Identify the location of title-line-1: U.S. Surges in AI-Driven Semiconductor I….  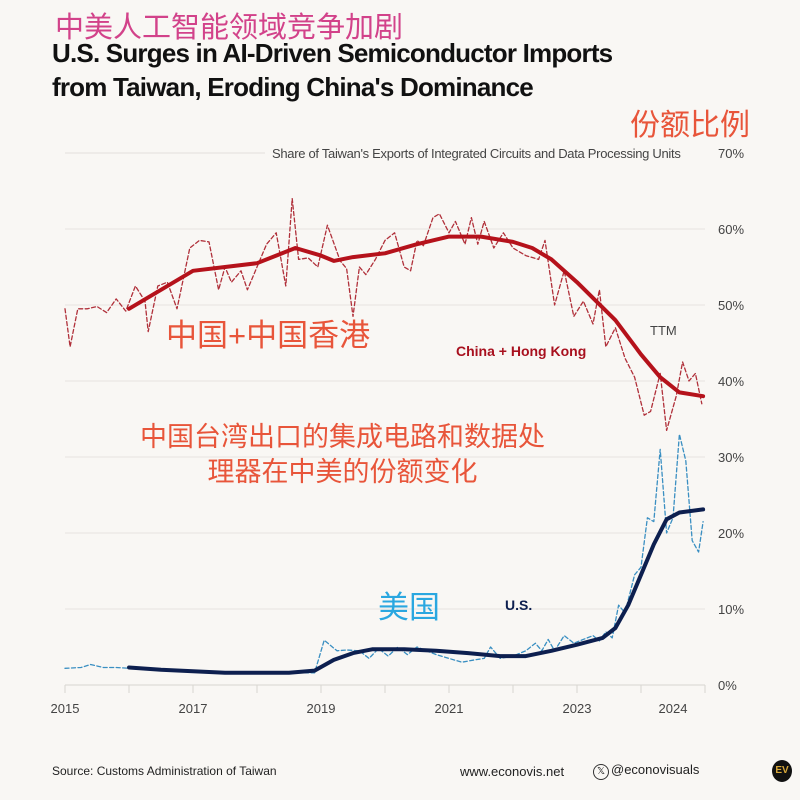
(332, 53).